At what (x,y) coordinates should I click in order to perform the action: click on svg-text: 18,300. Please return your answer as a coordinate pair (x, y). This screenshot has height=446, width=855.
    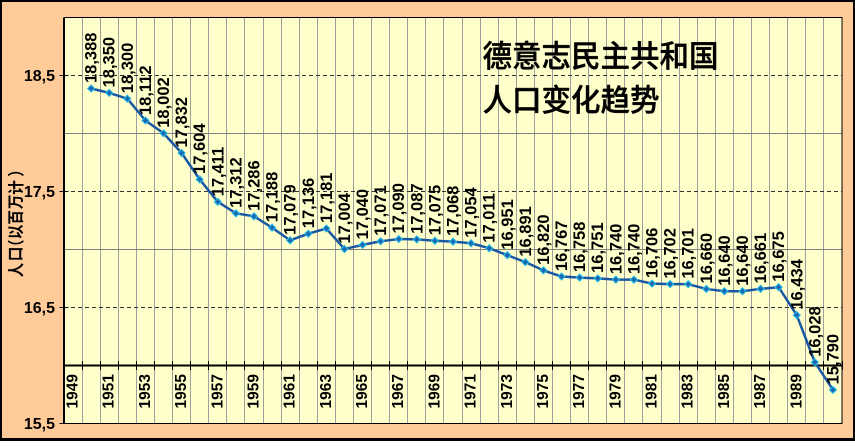
    Looking at the image, I should click on (128, 68).